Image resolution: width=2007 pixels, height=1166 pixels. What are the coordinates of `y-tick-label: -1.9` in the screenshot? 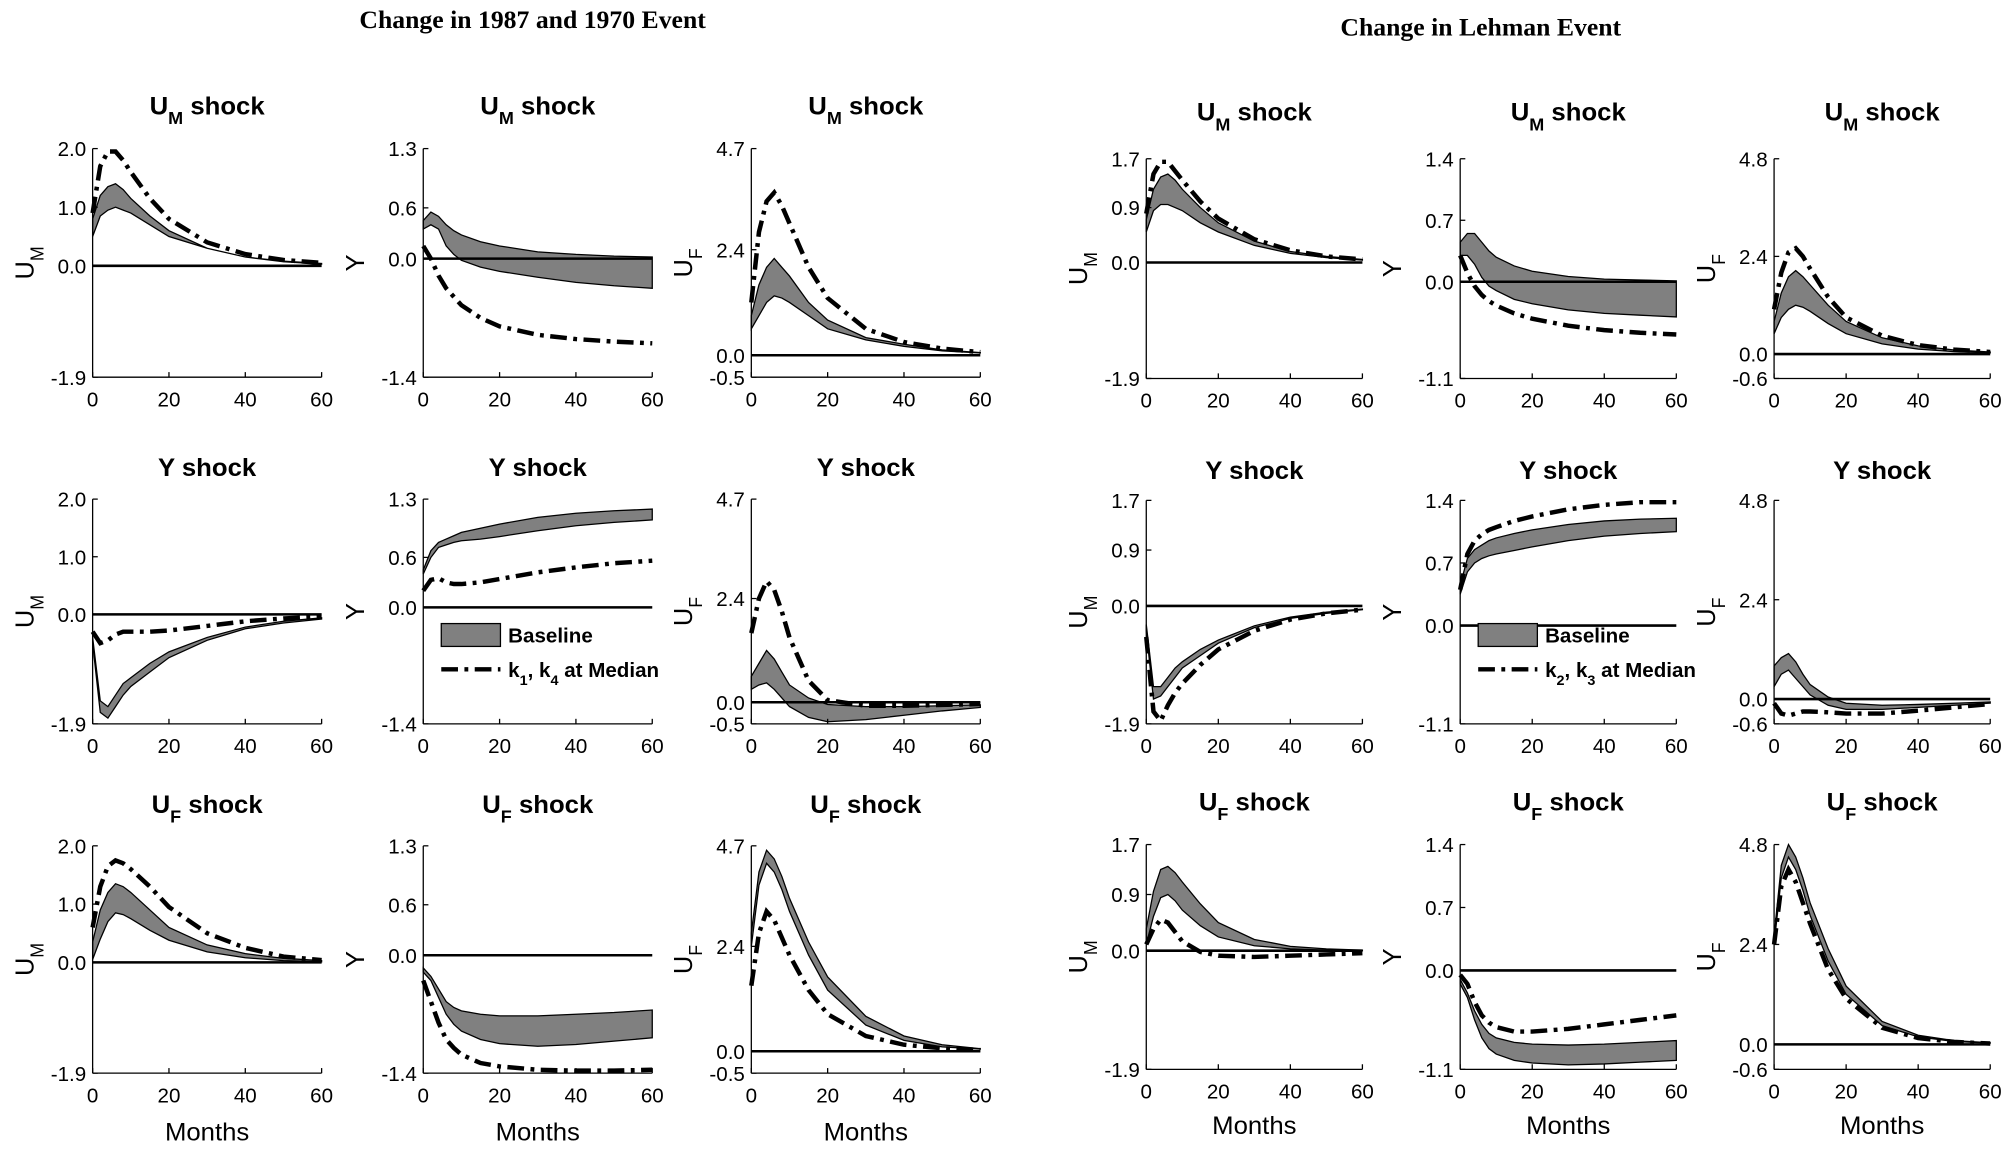 It's located at (68, 378).